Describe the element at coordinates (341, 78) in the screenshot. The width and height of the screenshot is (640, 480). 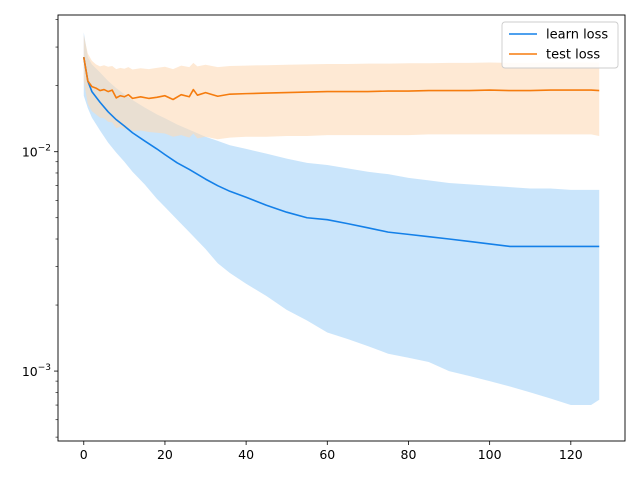
I see `line-test-loss` at that location.